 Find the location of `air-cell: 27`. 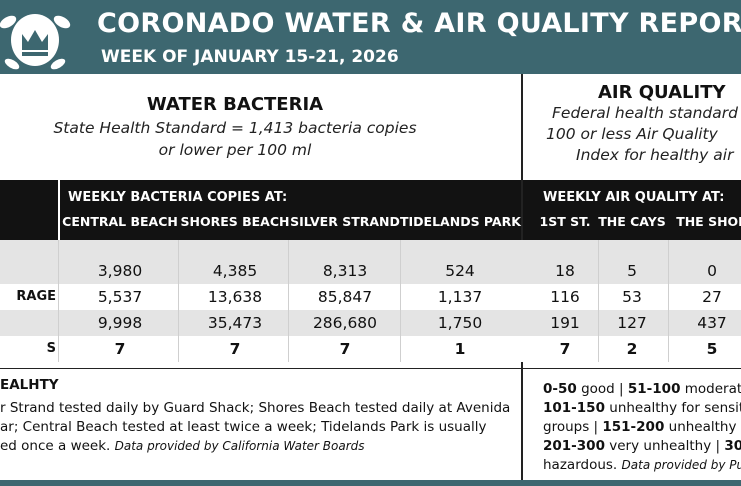

air-cell: 27 is located at coordinates (712, 297).